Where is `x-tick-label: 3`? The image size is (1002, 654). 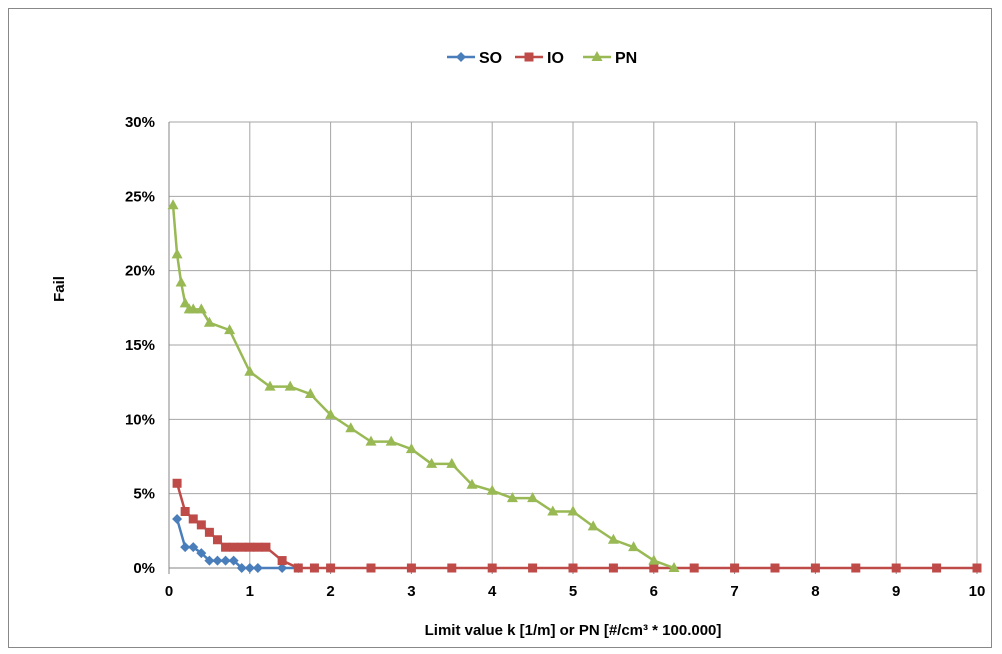 x-tick-label: 3 is located at coordinates (411, 591).